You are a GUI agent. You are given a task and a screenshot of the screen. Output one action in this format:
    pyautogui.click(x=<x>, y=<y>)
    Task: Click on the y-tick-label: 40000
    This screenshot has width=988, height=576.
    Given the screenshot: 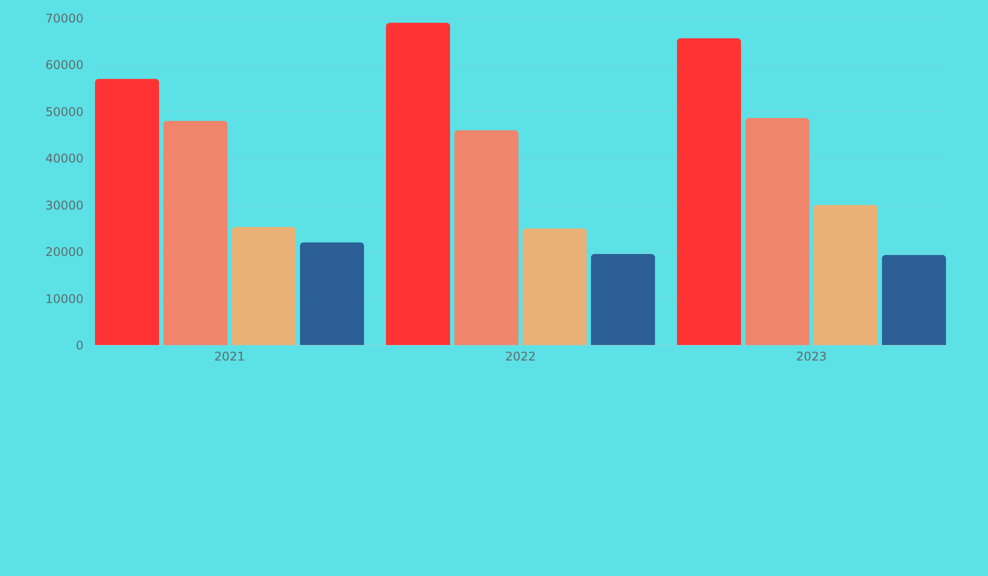 What is the action you would take?
    pyautogui.click(x=64, y=159)
    